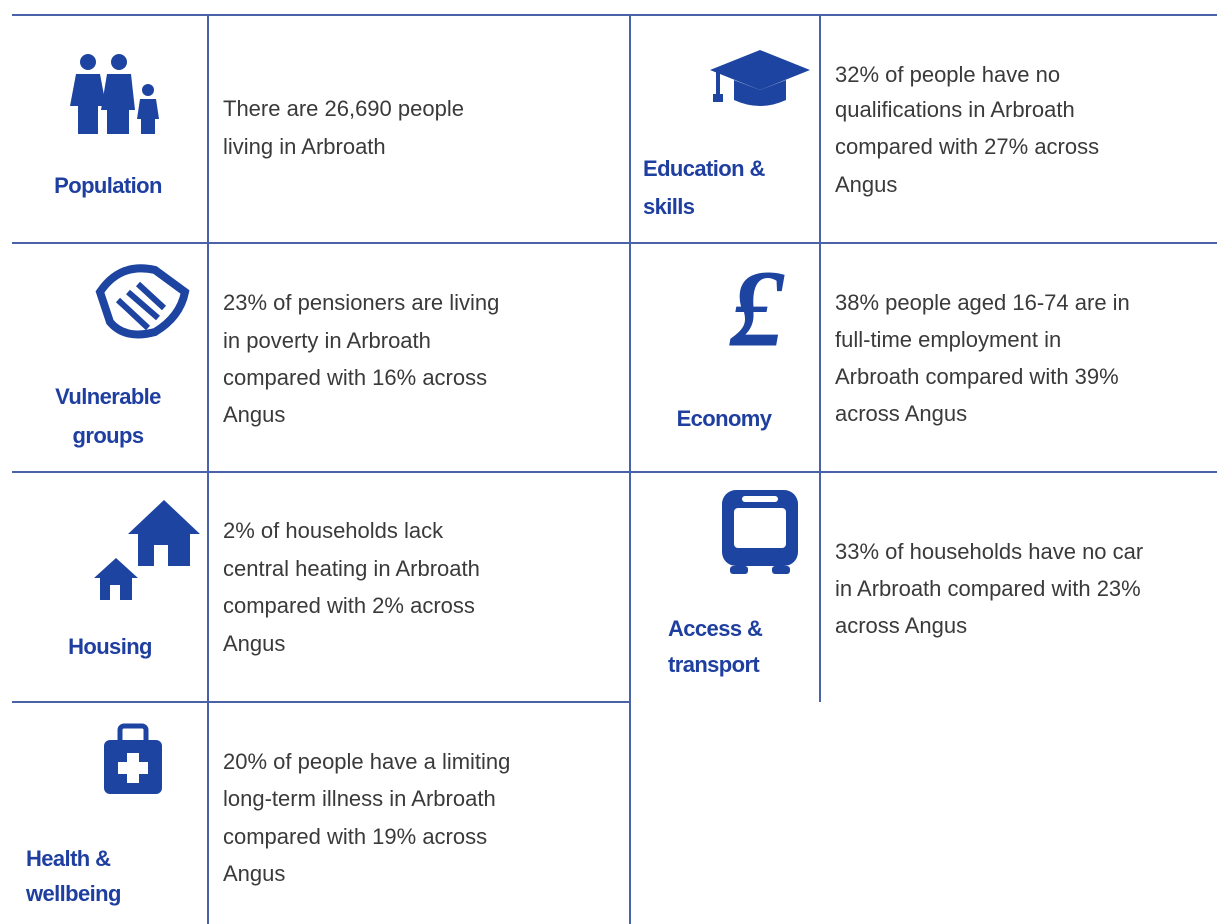  I want to click on cell-text: qualifications in Arbroath, so click(955, 109).